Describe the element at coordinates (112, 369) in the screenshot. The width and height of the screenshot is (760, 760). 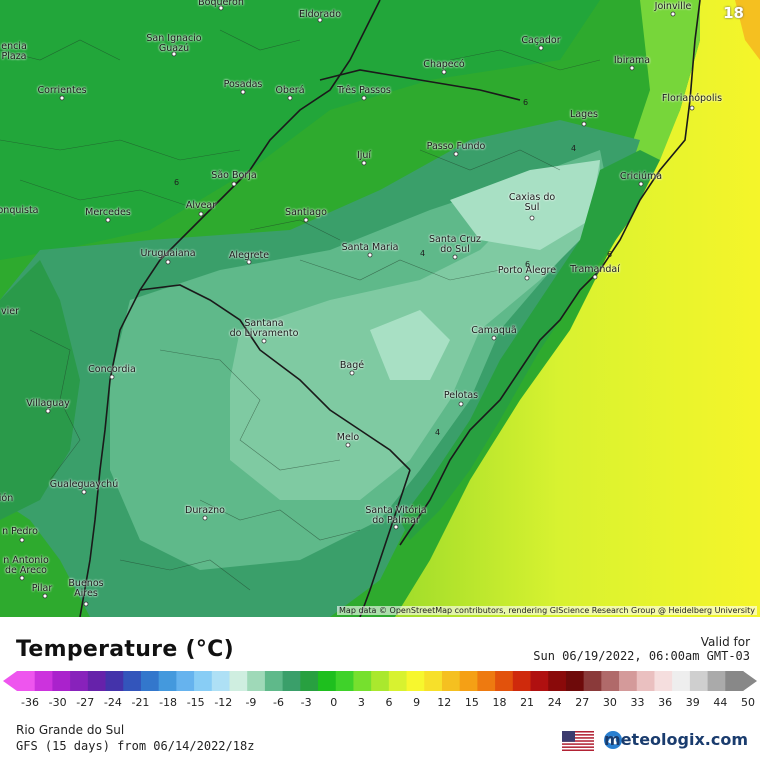
I see `city-label-concordia: Concordia` at that location.